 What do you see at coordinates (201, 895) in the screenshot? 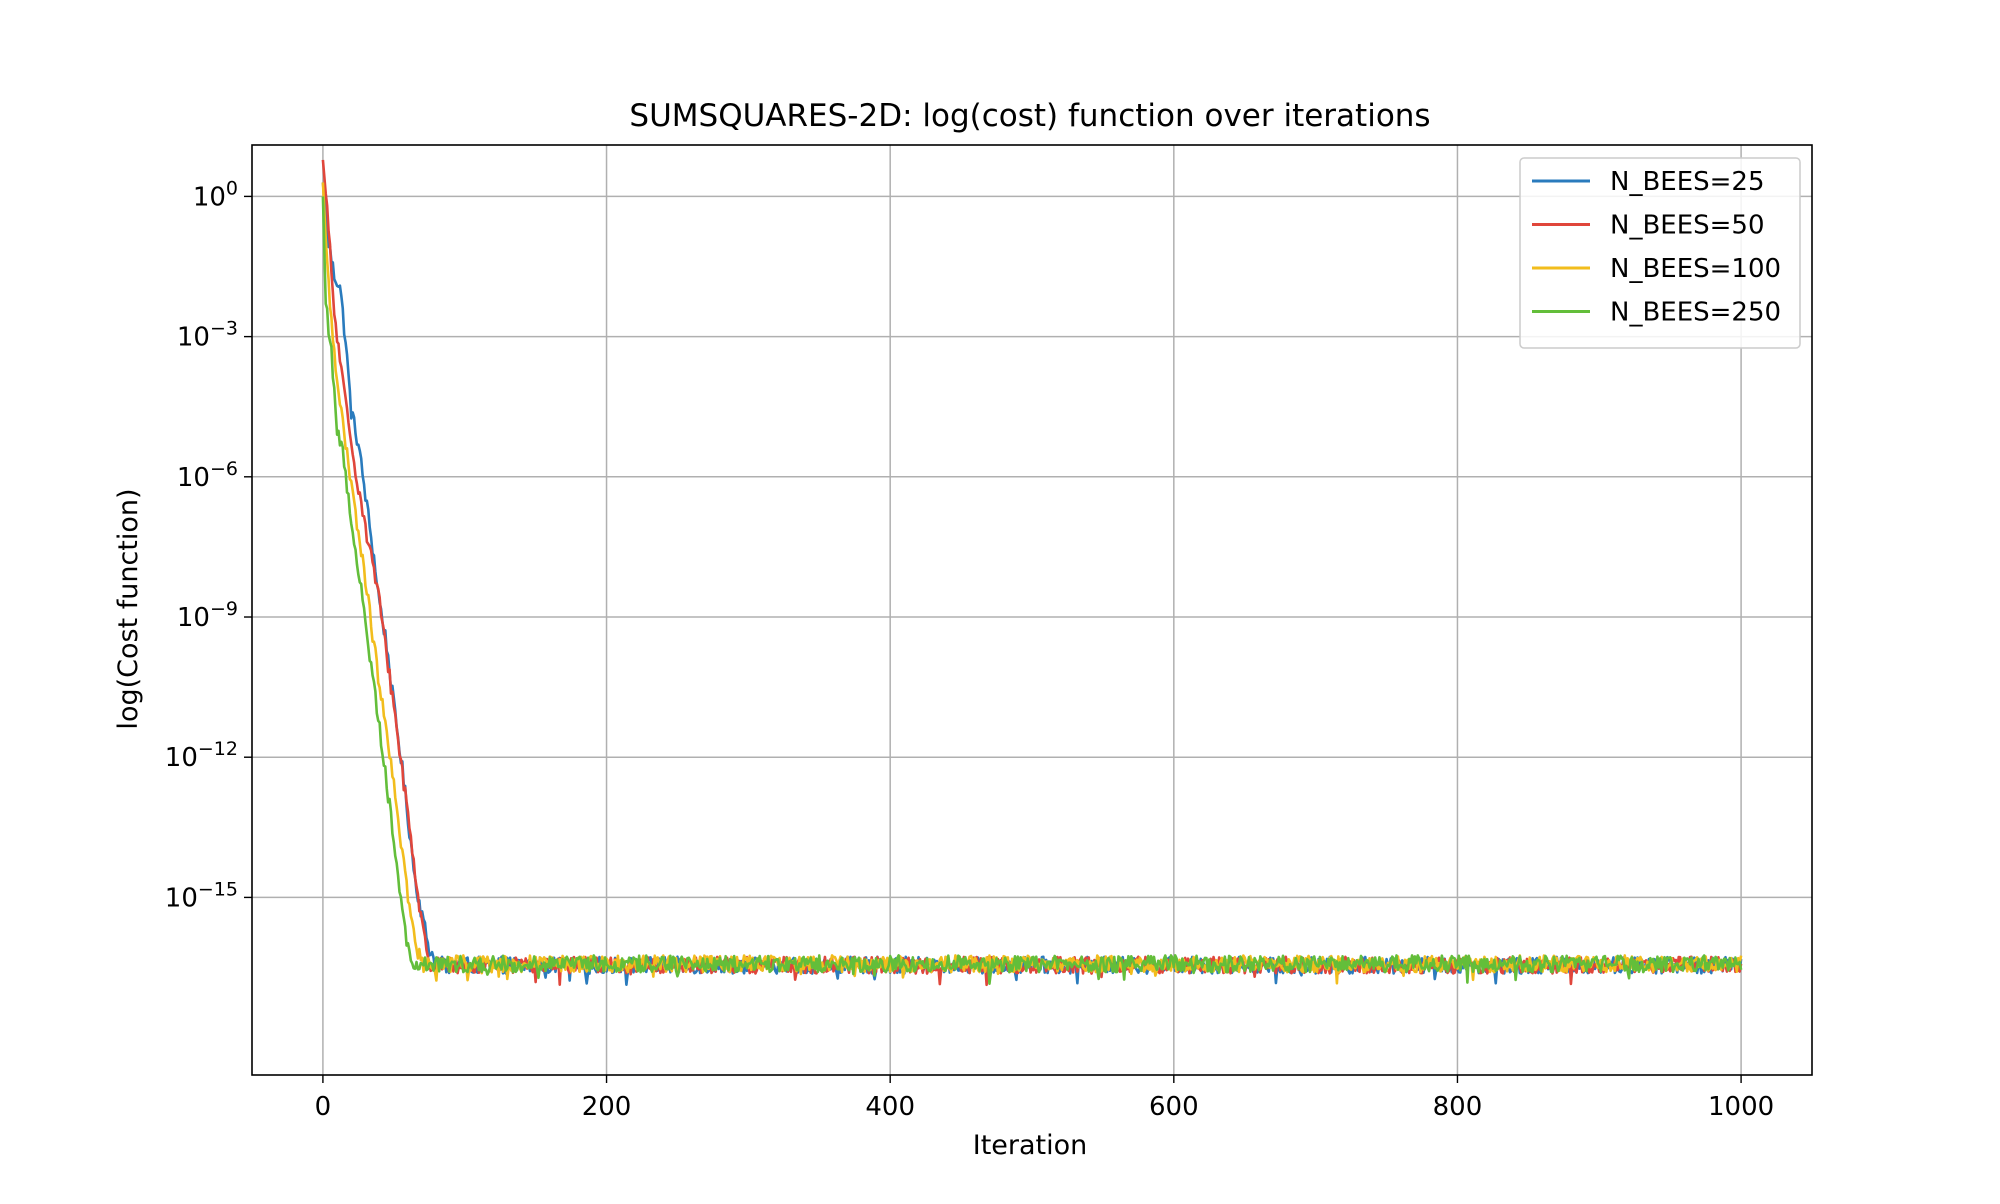
I see `y-tick-label: 10⁻¹⁵` at bounding box center [201, 895].